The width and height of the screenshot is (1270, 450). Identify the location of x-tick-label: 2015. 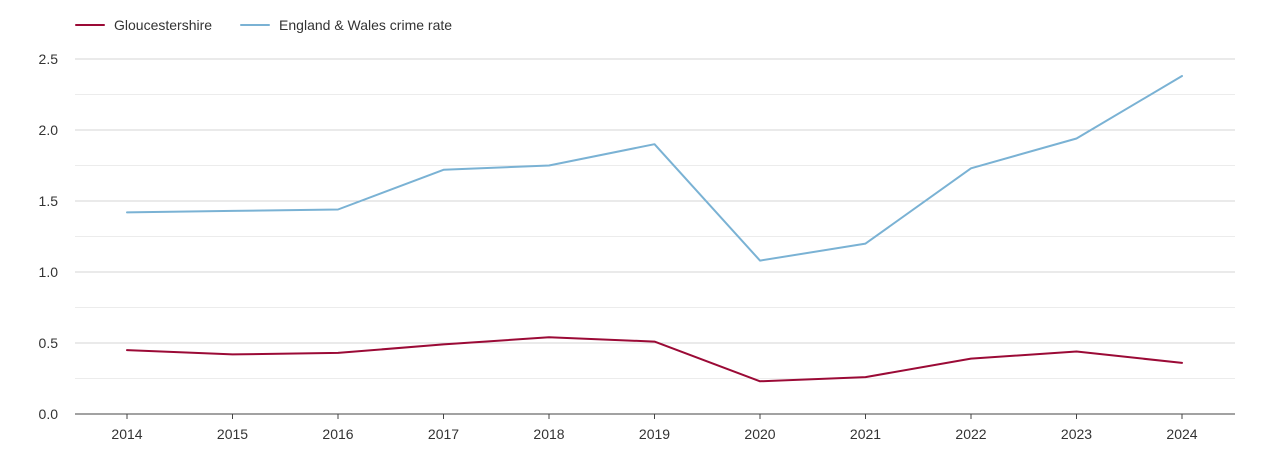
(232, 434).